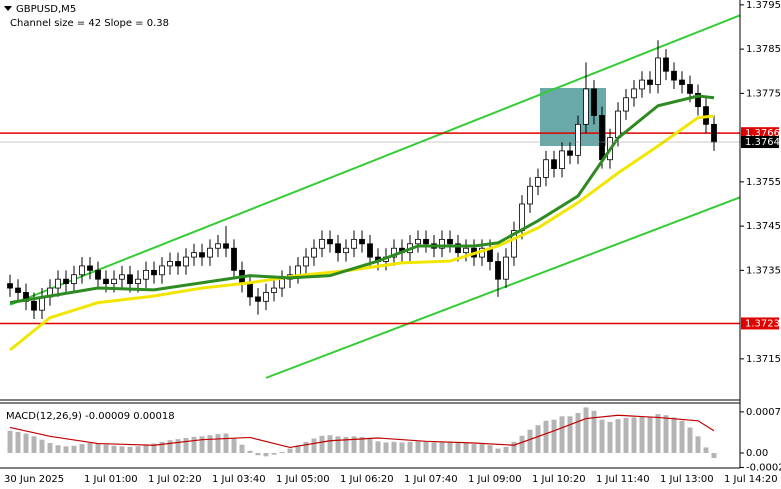 Image resolution: width=781 pixels, height=489 pixels. What do you see at coordinates (763, 49) in the screenshot?
I see `y-tick-label: 1.3785` at bounding box center [763, 49].